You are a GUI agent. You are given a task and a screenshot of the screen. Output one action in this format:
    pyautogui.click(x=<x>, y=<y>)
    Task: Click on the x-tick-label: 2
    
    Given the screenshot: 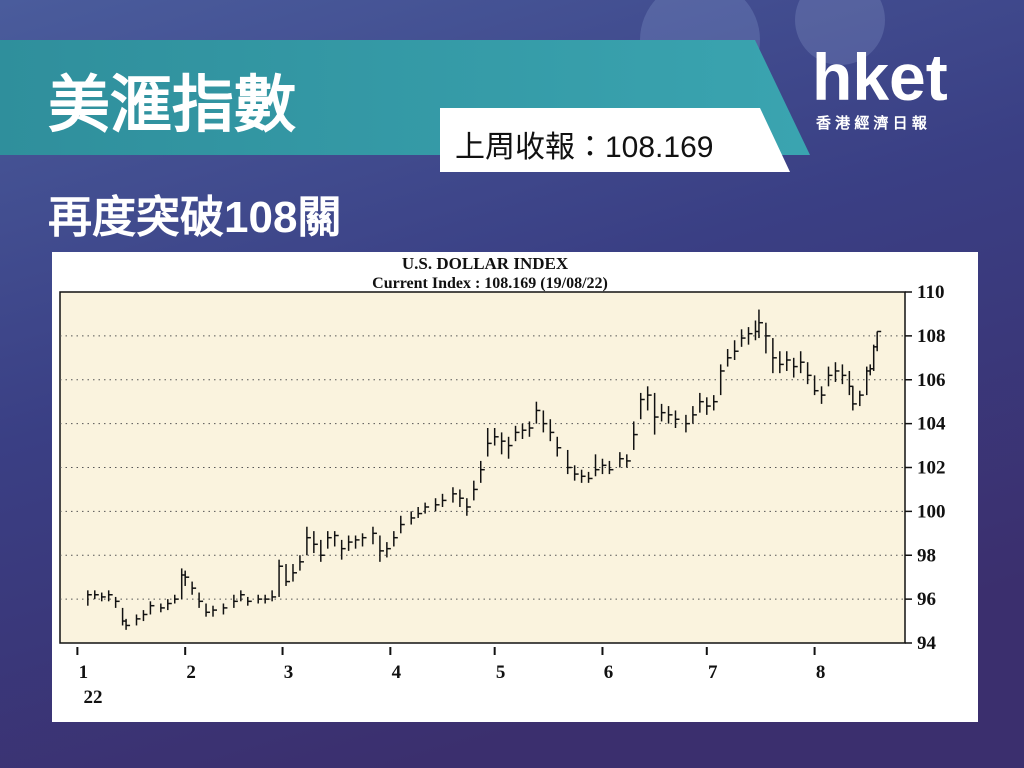 What is the action you would take?
    pyautogui.click(x=191, y=672)
    